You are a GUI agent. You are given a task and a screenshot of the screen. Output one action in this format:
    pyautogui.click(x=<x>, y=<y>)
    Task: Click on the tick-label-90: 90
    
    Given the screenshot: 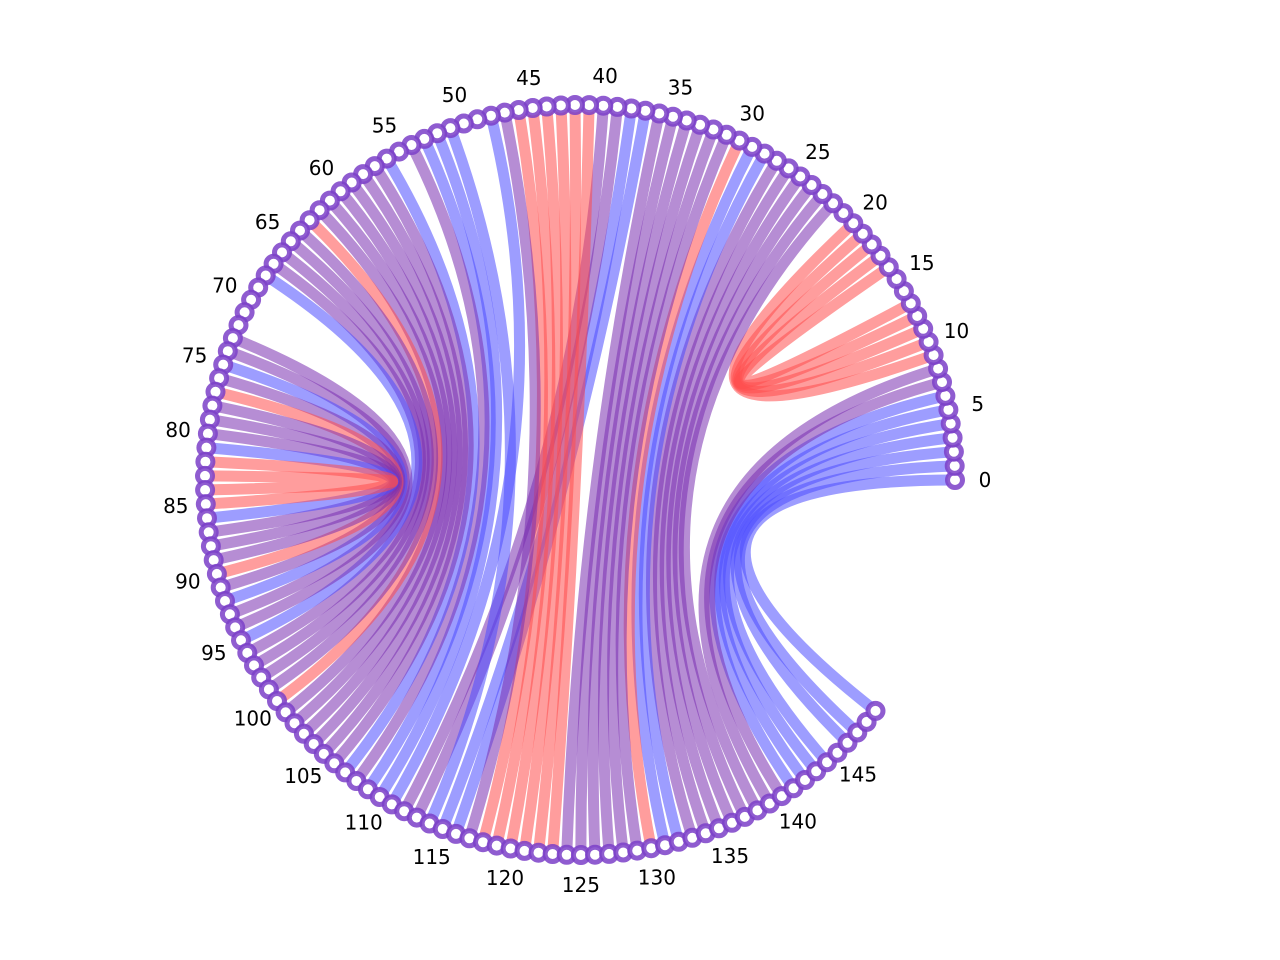 What is the action you would take?
    pyautogui.click(x=187, y=581)
    